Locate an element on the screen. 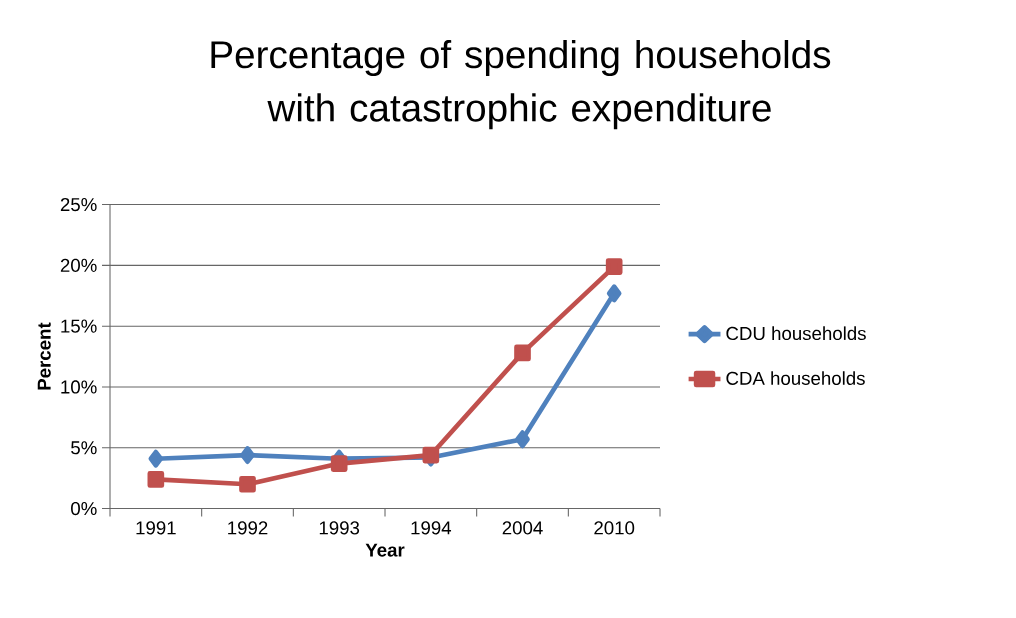 This screenshot has height=618, width=1016. legend-label: CDA households is located at coordinates (795, 378).